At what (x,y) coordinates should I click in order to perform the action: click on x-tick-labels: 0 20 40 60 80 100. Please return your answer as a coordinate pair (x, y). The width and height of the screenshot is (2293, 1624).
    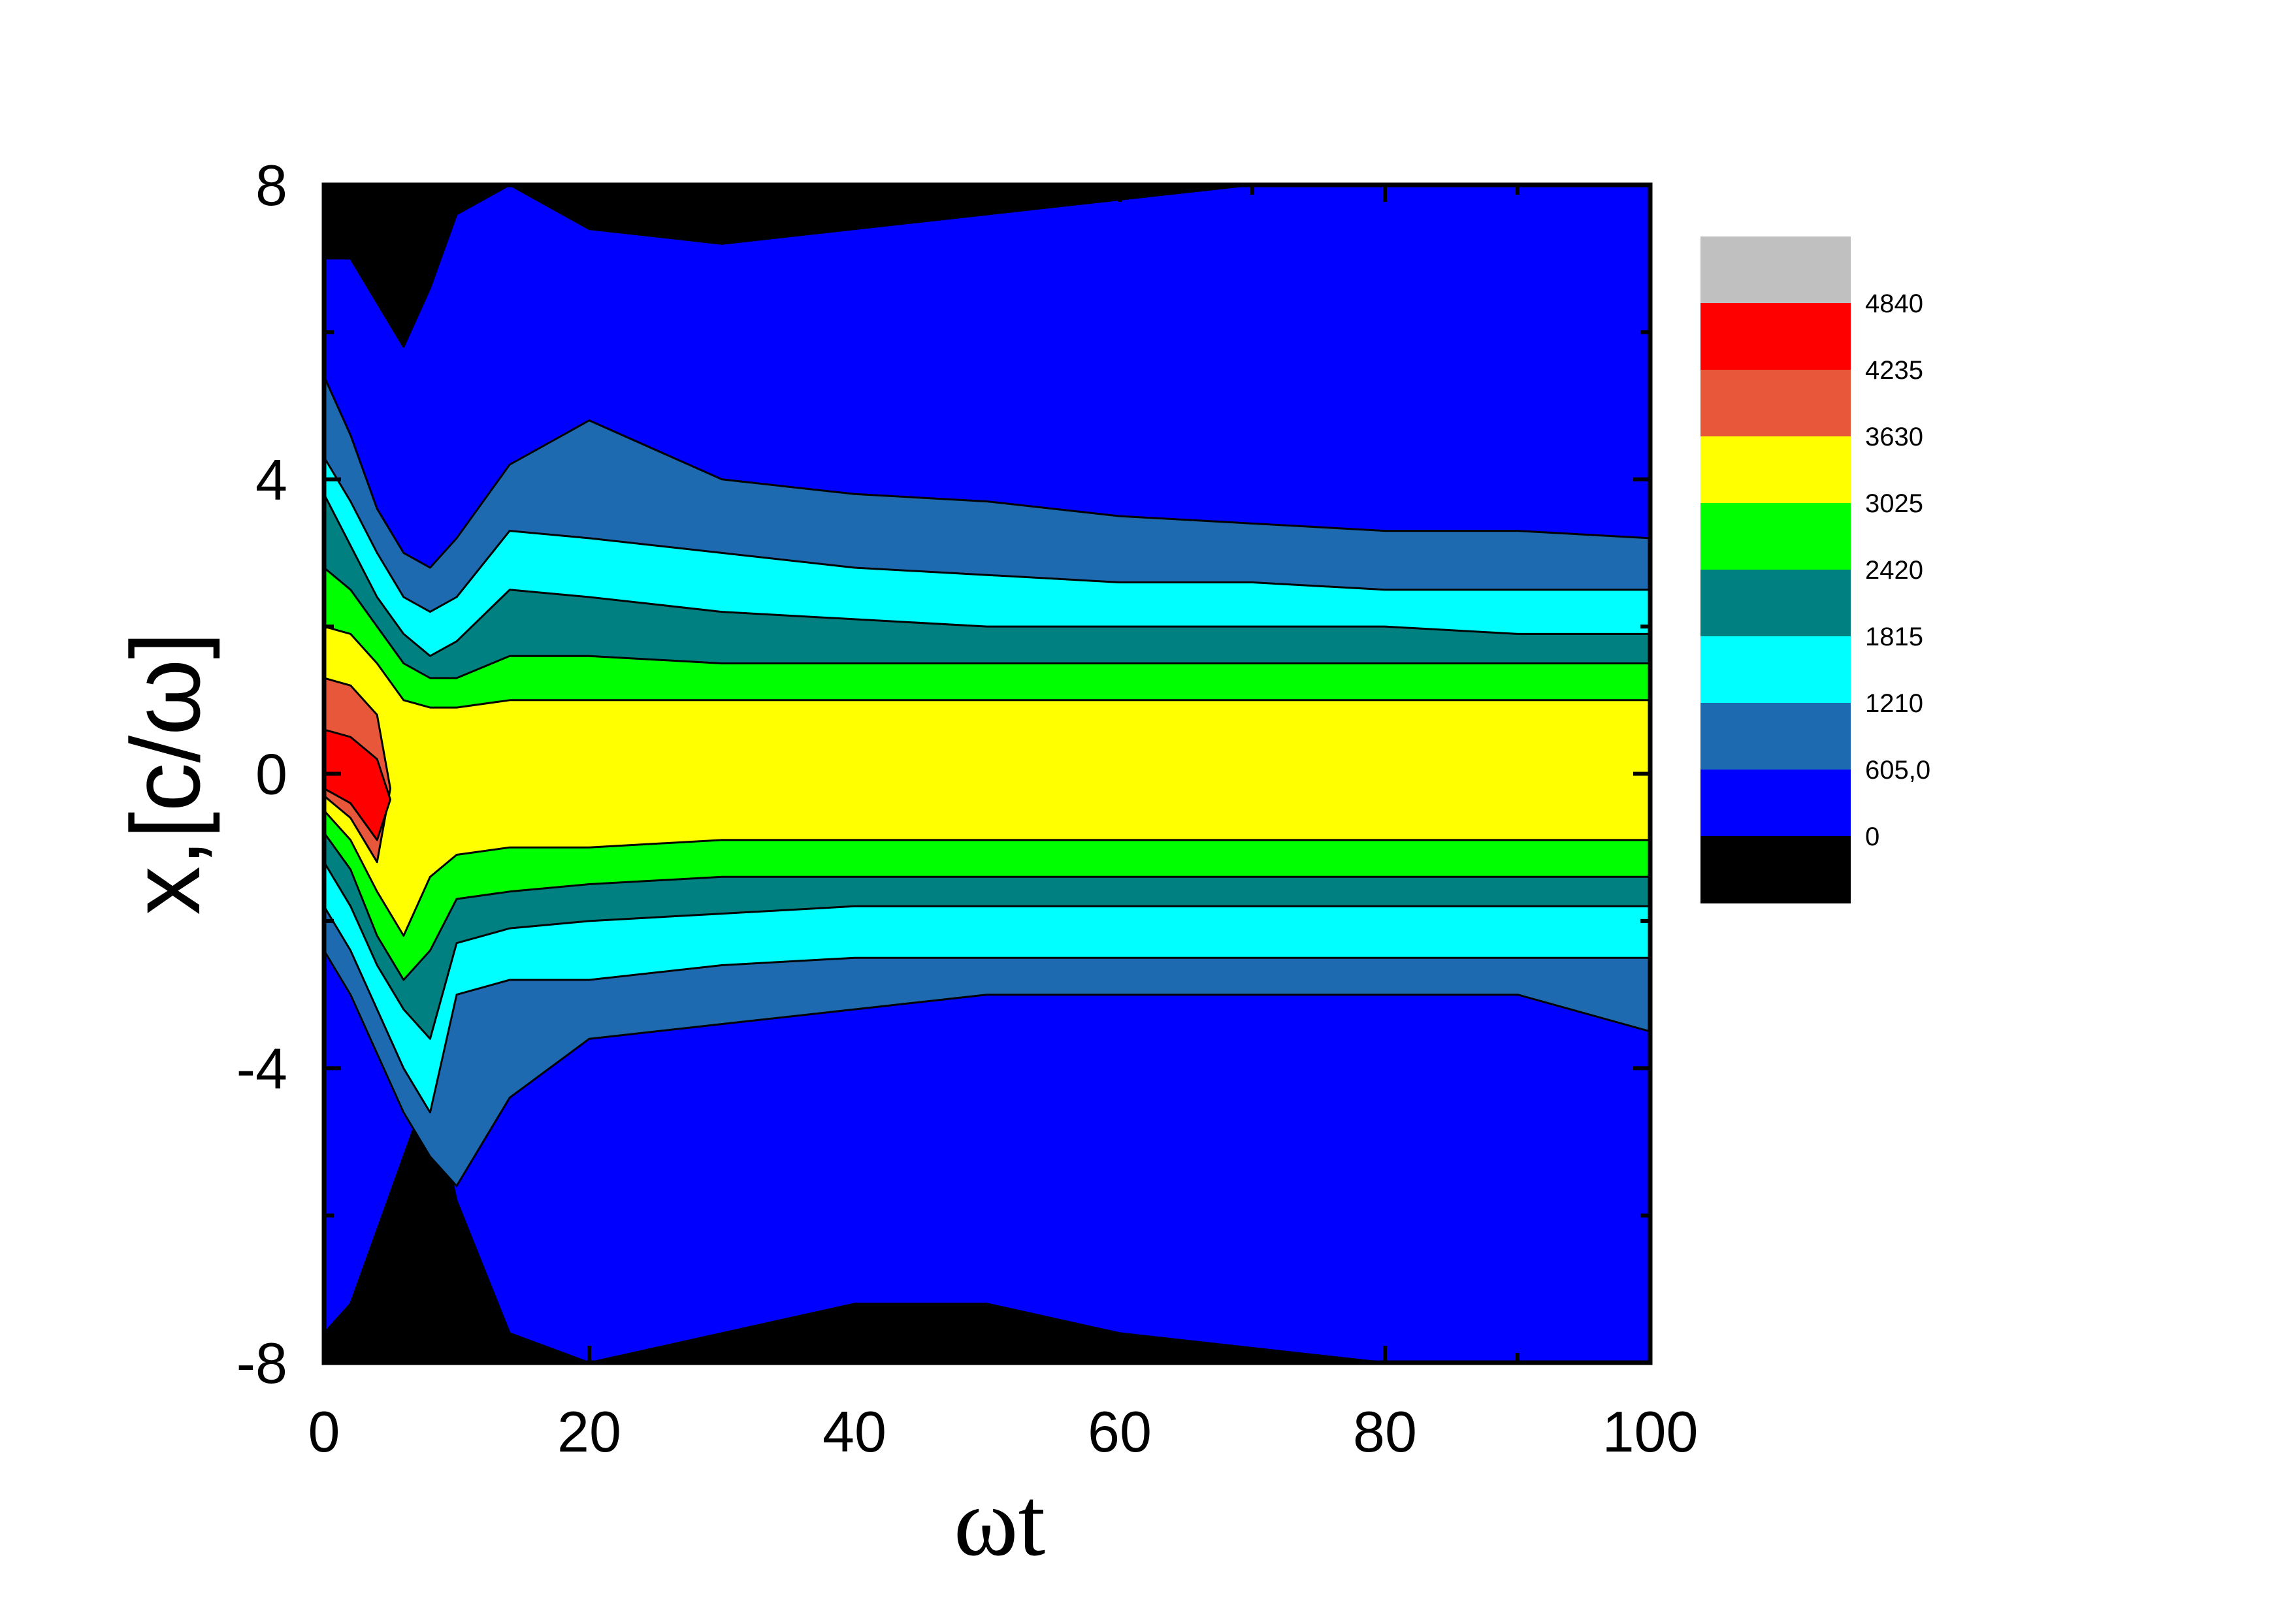
    Looking at the image, I should click on (1003, 1431).